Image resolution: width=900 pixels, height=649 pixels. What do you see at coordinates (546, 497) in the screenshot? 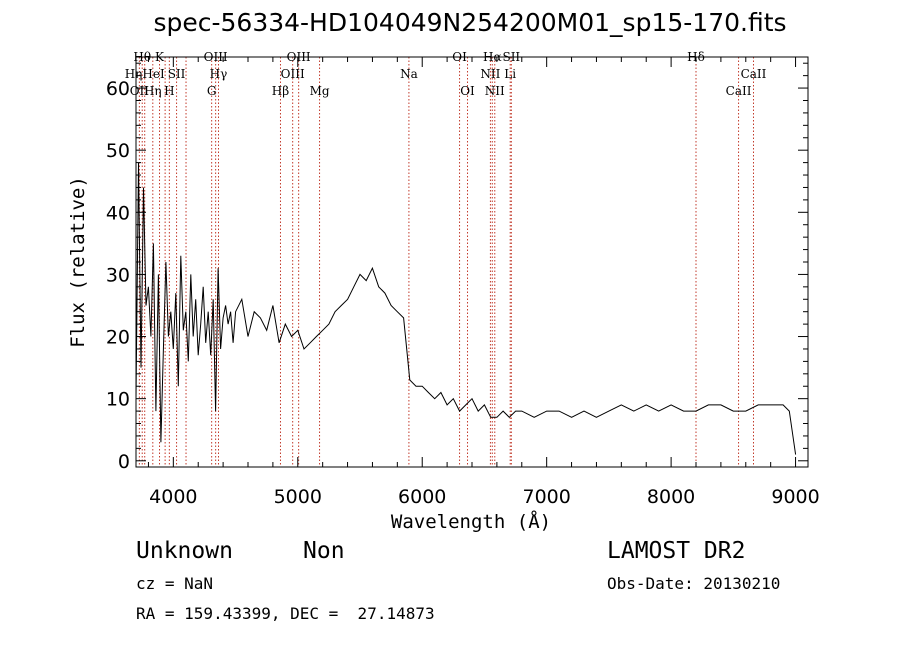
I see `x-tick-label: 7000` at bounding box center [546, 497].